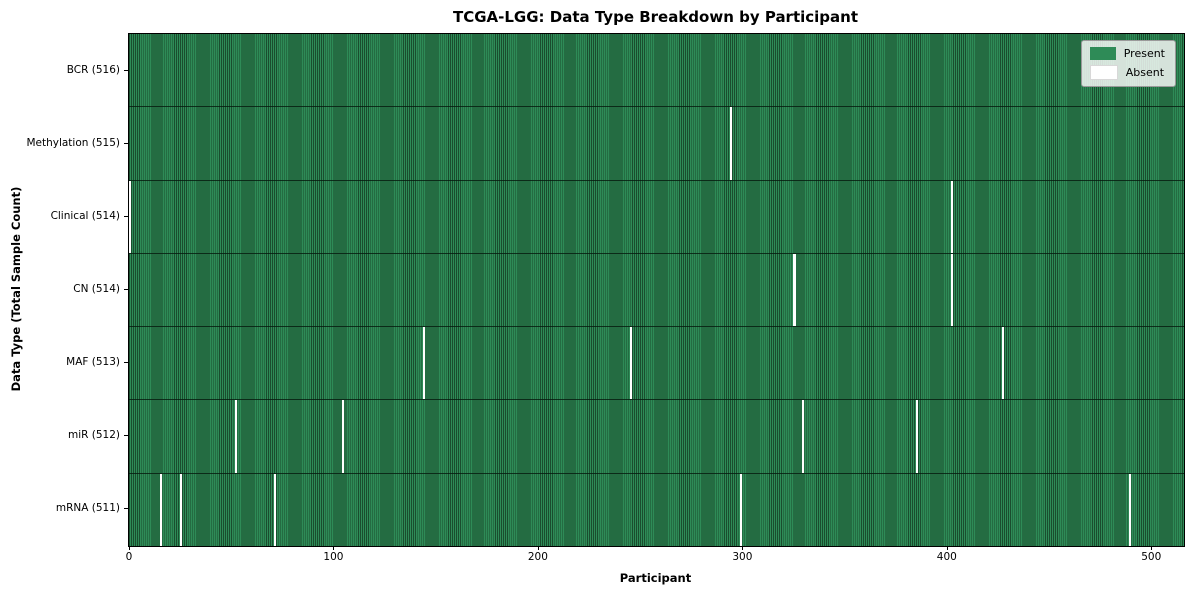 This screenshot has height=600, width=1200. What do you see at coordinates (129, 557) in the screenshot?
I see `x-tick-label-0: 0` at bounding box center [129, 557].